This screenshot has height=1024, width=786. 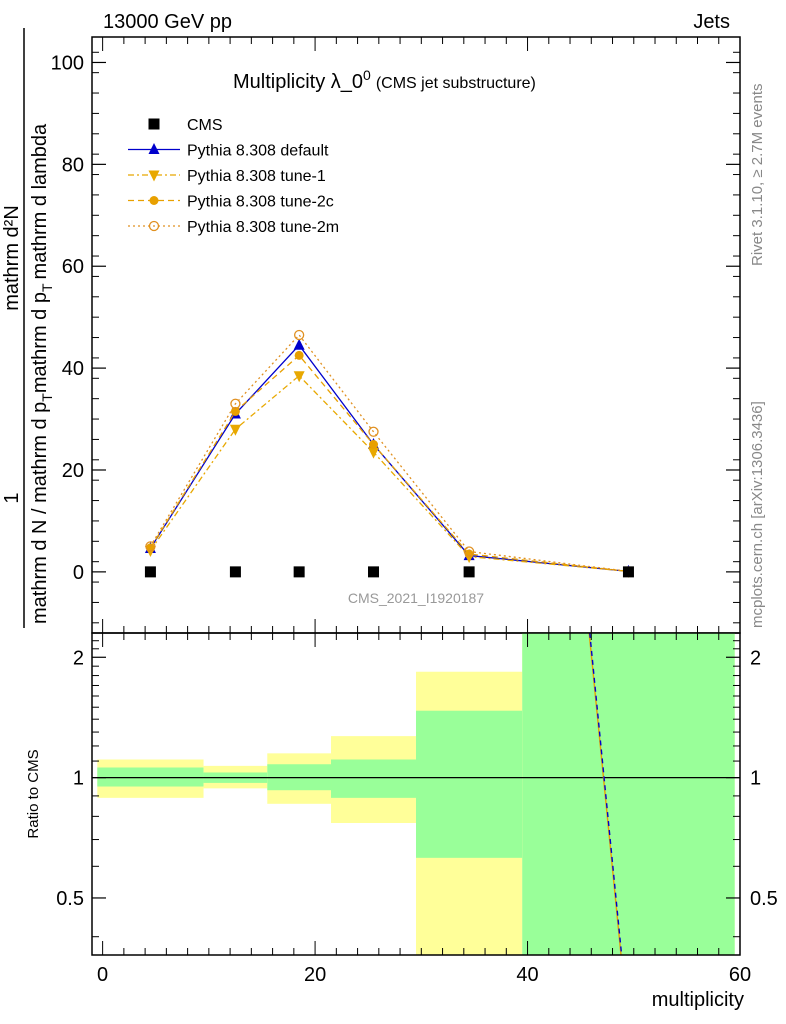 What do you see at coordinates (527, 975) in the screenshot?
I see `x-tick-label: 40` at bounding box center [527, 975].